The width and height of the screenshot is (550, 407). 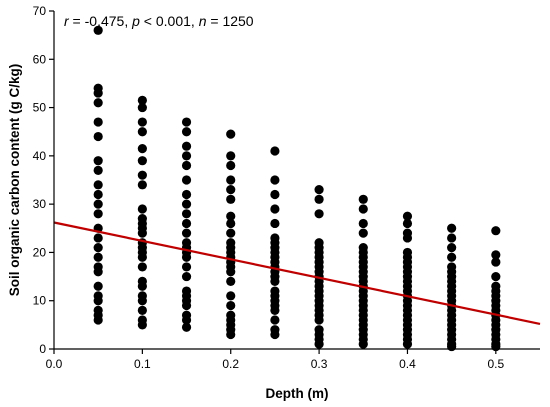 What do you see at coordinates (230, 364) in the screenshot?
I see `x-tick-label: 0.2` at bounding box center [230, 364].